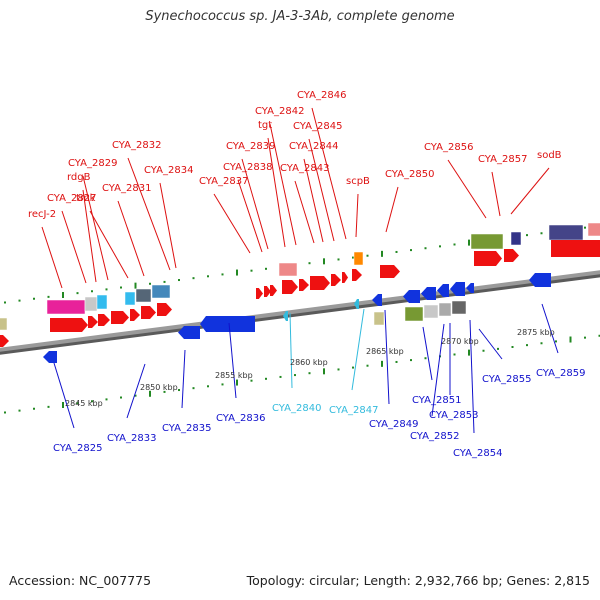  I want to click on gene-label: CYA_2843, so click(304, 168).